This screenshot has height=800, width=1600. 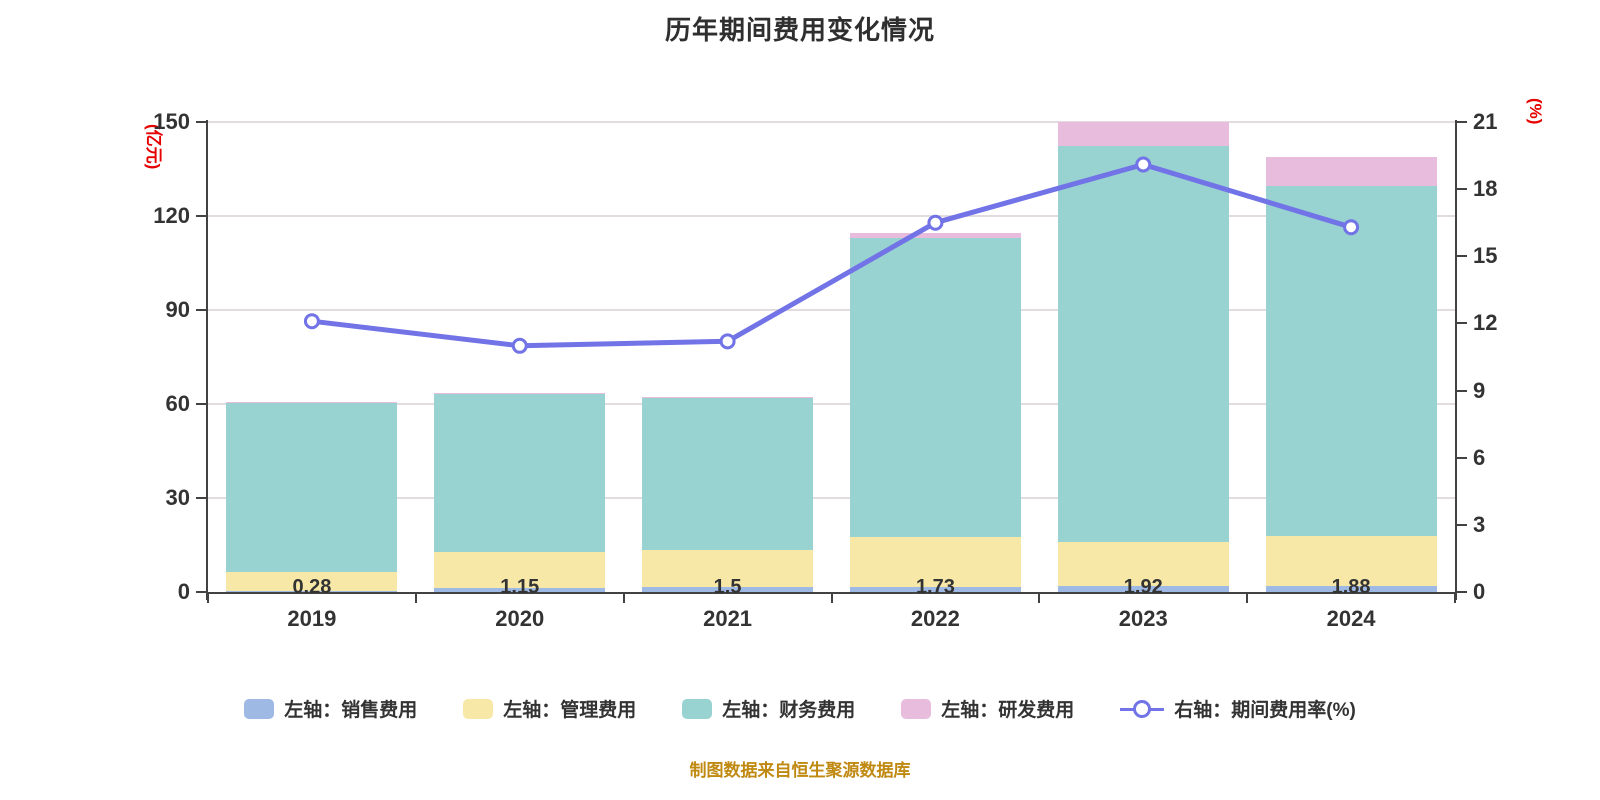 What do you see at coordinates (1479, 457) in the screenshot?
I see `right-axis-tick-label: 6` at bounding box center [1479, 457].